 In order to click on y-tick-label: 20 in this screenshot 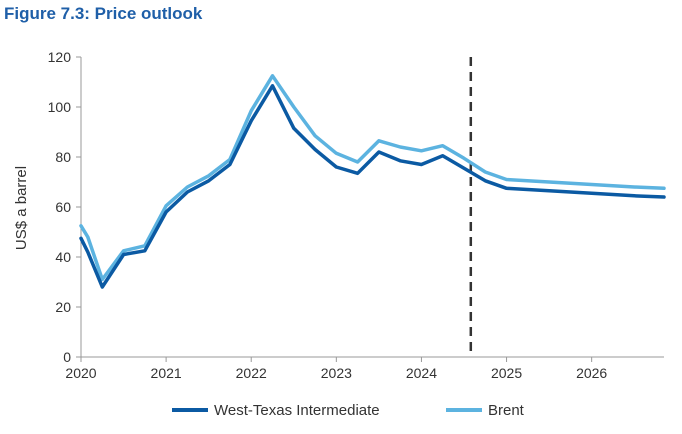, I will do `click(63, 307)`.